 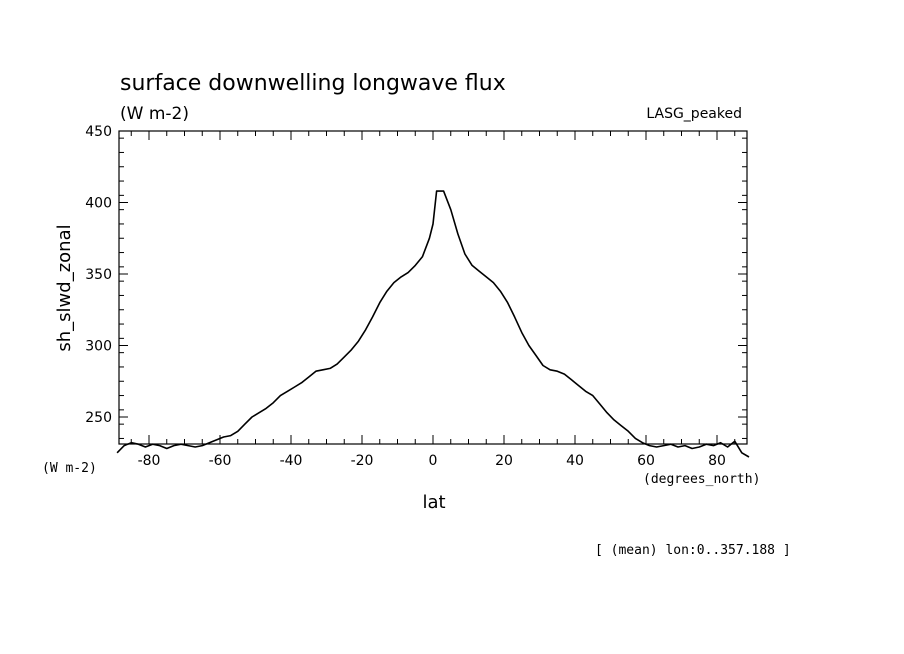 What do you see at coordinates (98, 275) in the screenshot?
I see `y-tick-label: 350` at bounding box center [98, 275].